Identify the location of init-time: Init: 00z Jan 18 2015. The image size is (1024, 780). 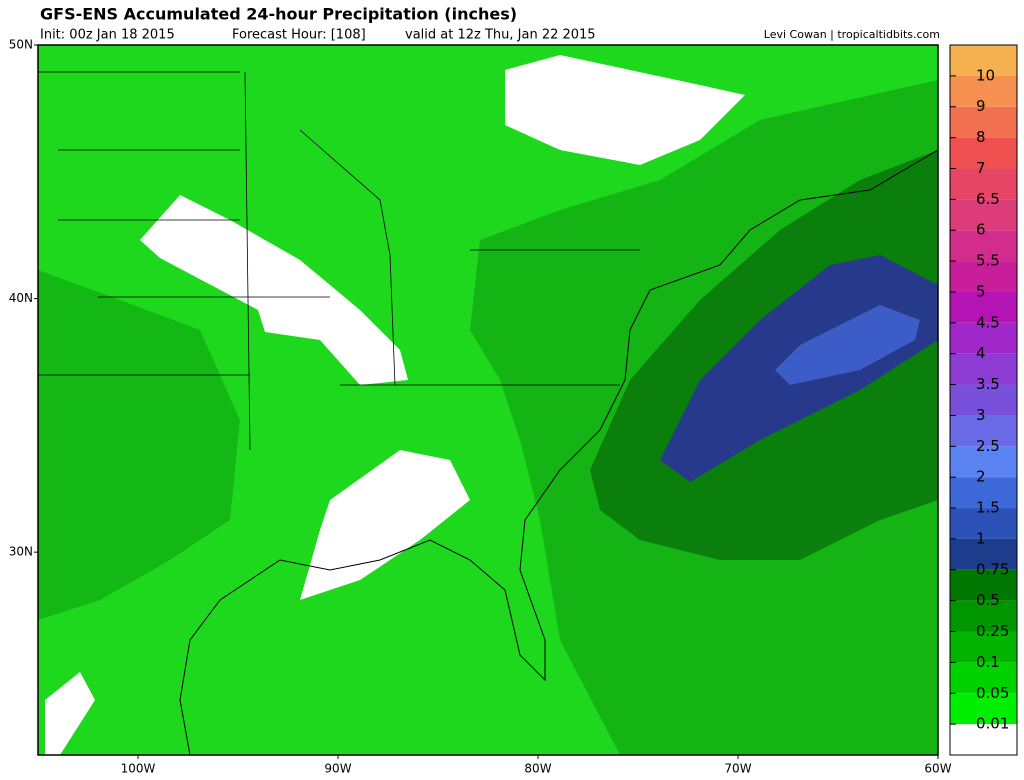
(107, 35).